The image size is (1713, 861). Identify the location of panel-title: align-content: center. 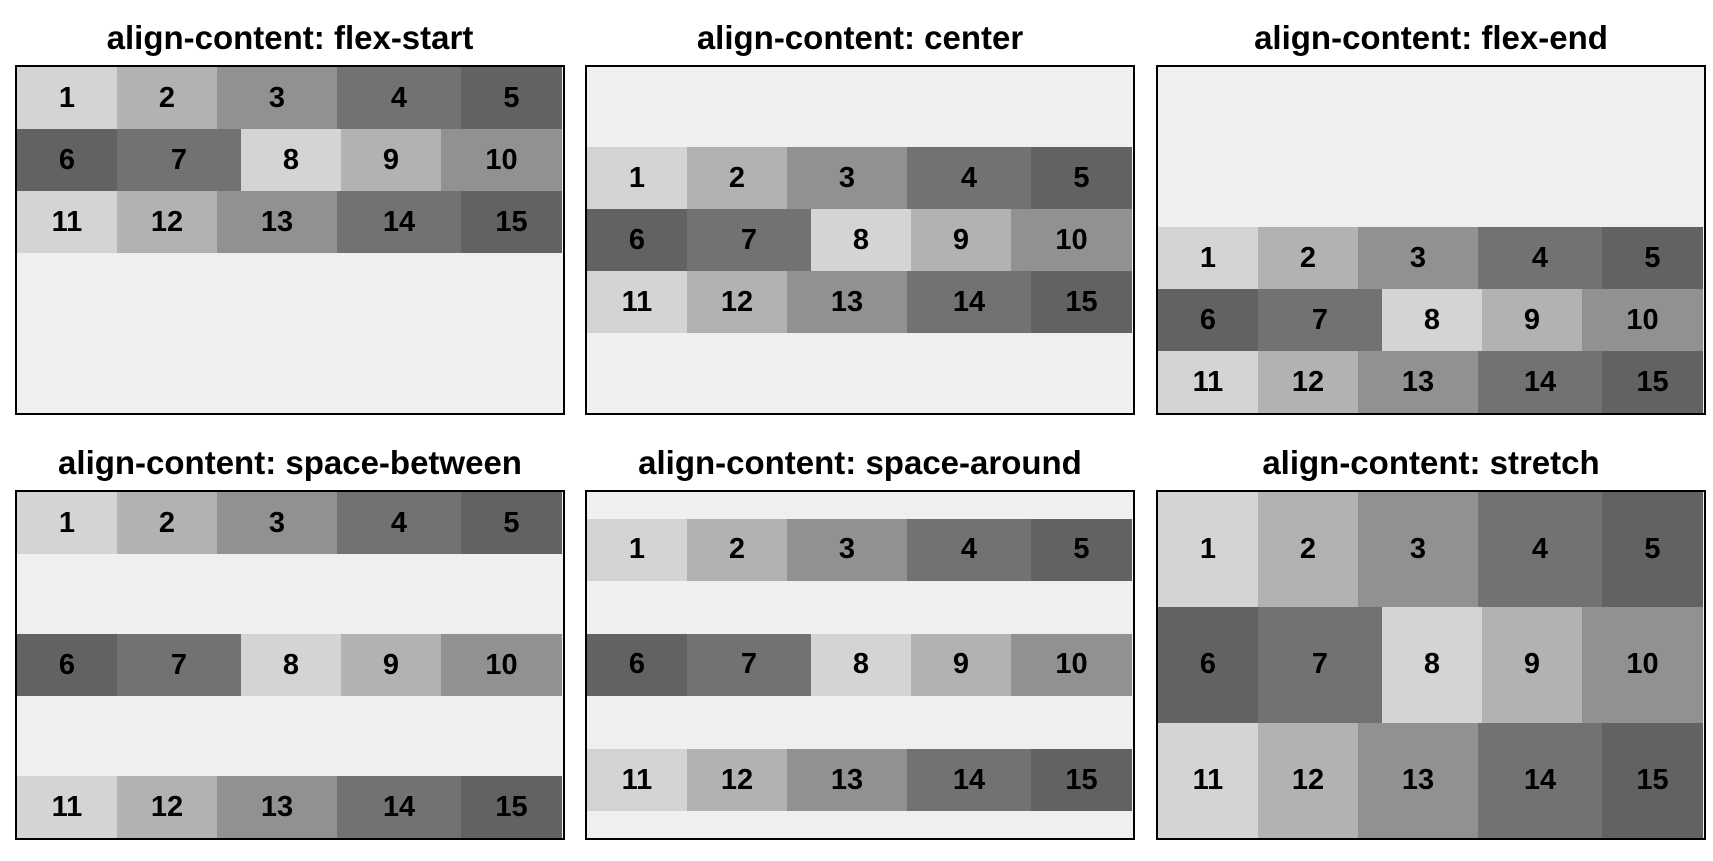
(860, 37).